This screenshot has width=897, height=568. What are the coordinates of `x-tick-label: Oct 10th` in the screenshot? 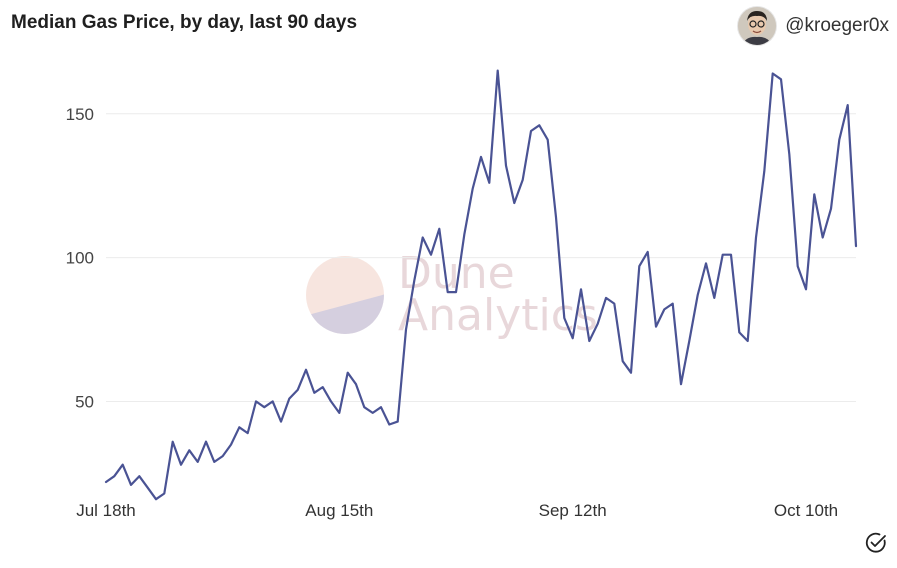 It's located at (806, 510).